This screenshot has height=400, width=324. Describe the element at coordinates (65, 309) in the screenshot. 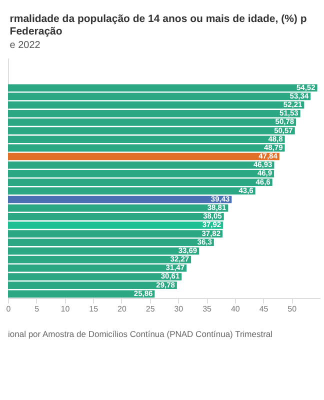

I see `x-tick-label: 10` at that location.